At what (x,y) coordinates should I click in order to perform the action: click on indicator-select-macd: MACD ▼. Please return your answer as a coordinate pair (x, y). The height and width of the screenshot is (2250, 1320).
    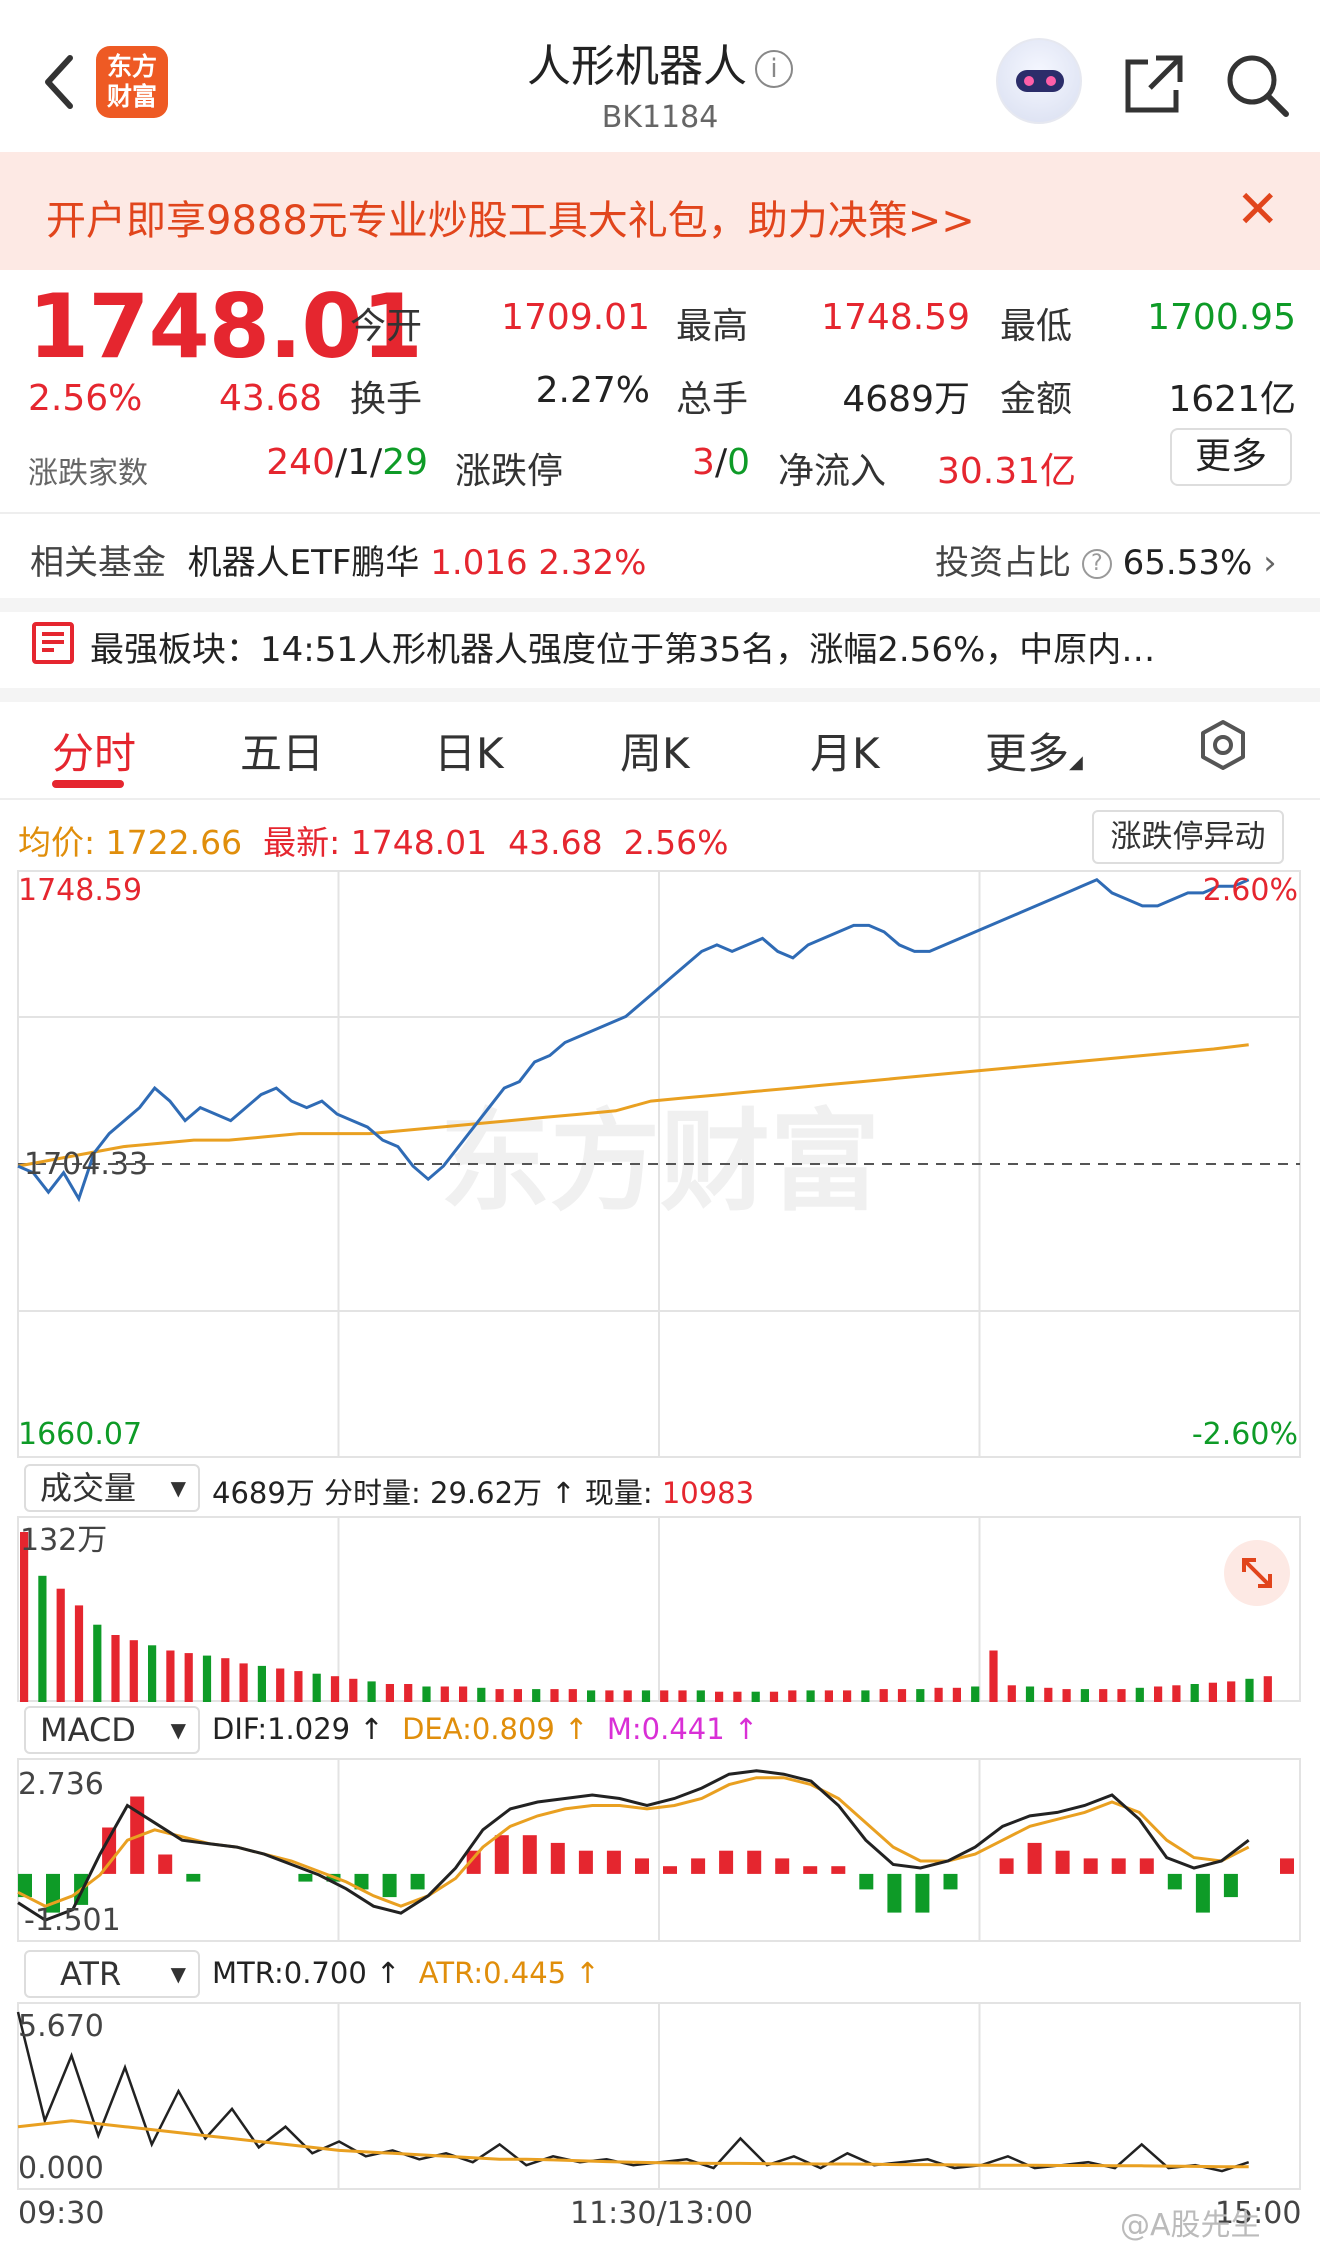
    Looking at the image, I should click on (112, 1730).